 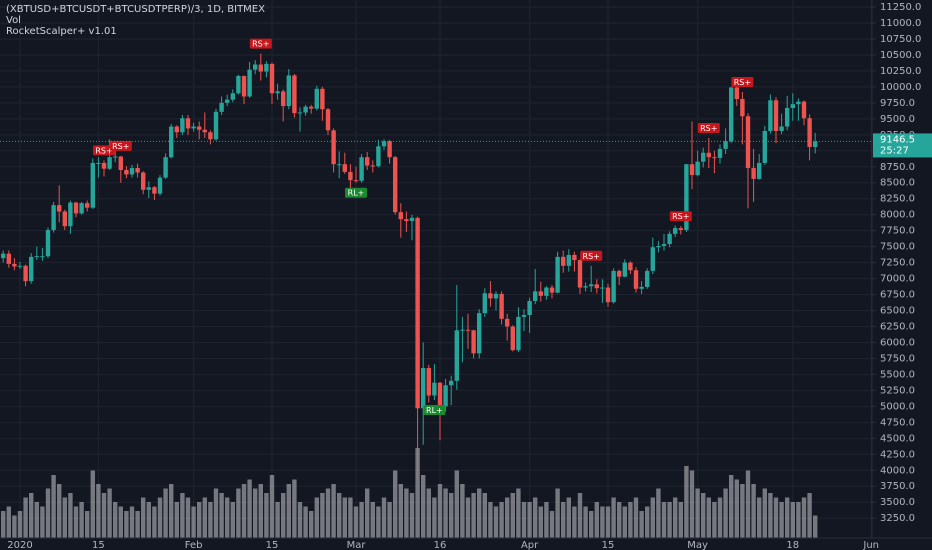 What do you see at coordinates (870, 545) in the screenshot?
I see `x-tick-label: Jun` at bounding box center [870, 545].